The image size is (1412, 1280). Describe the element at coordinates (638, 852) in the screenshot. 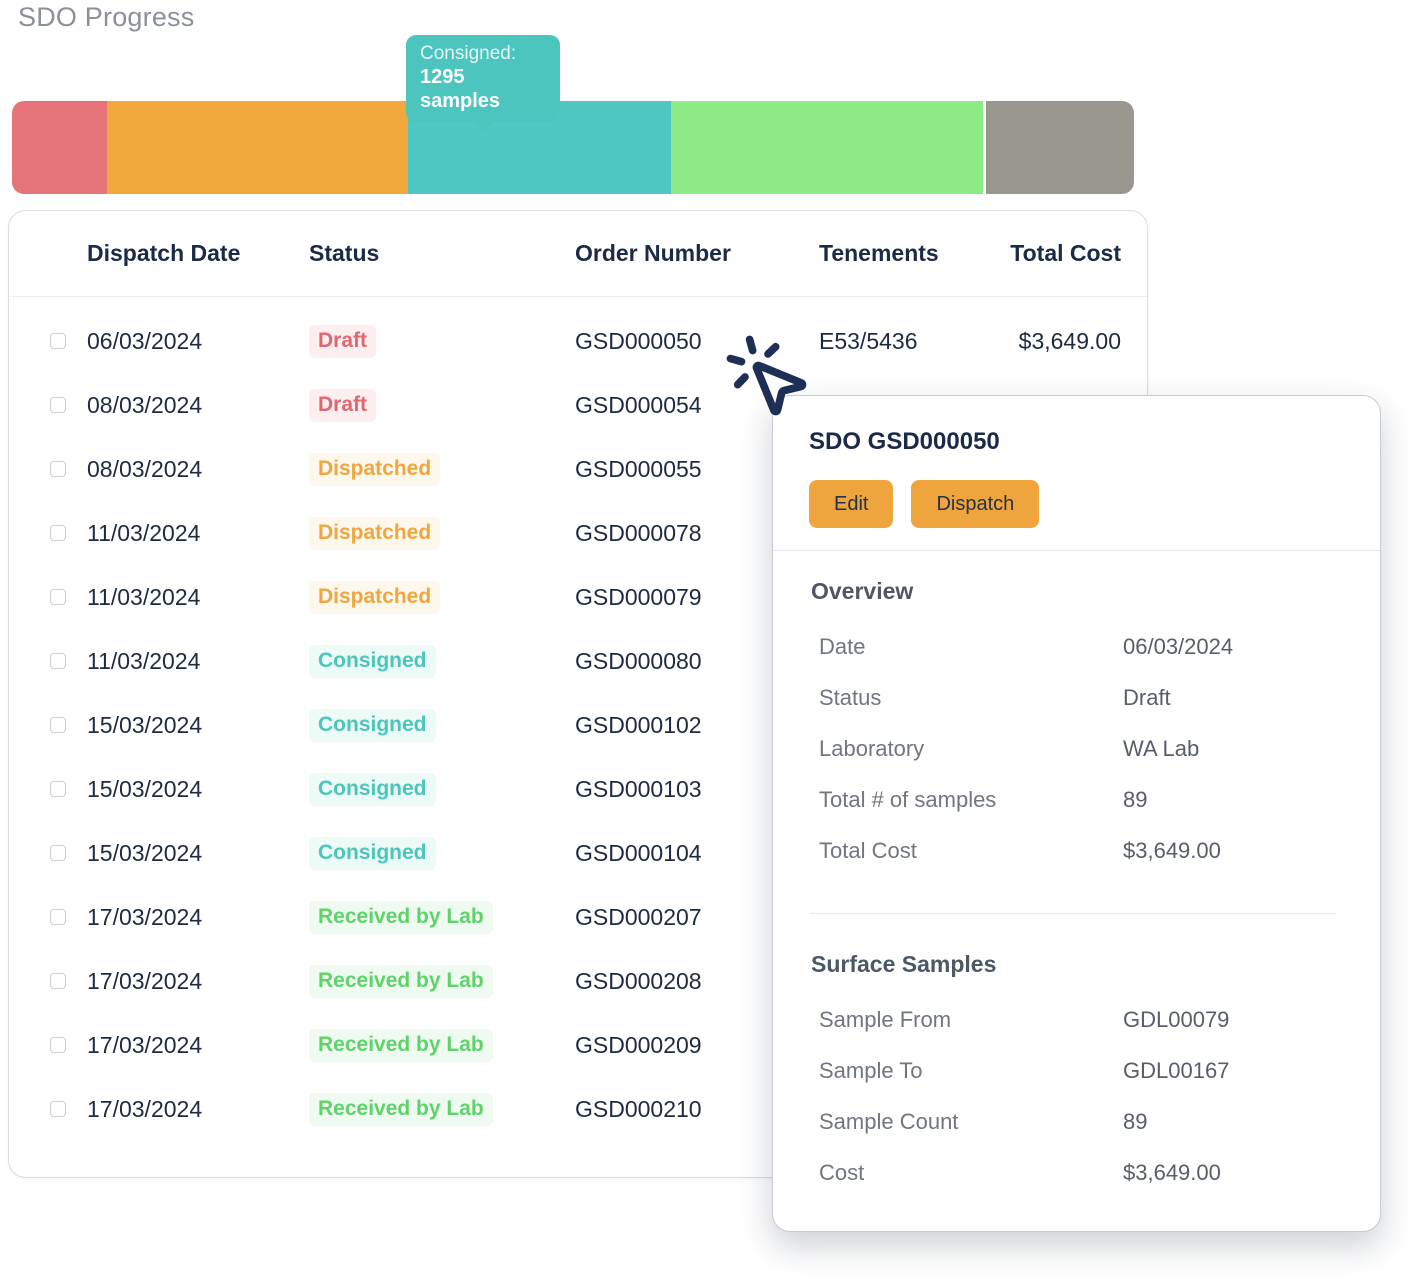

I see `cell-order-number: GSD000104` at that location.